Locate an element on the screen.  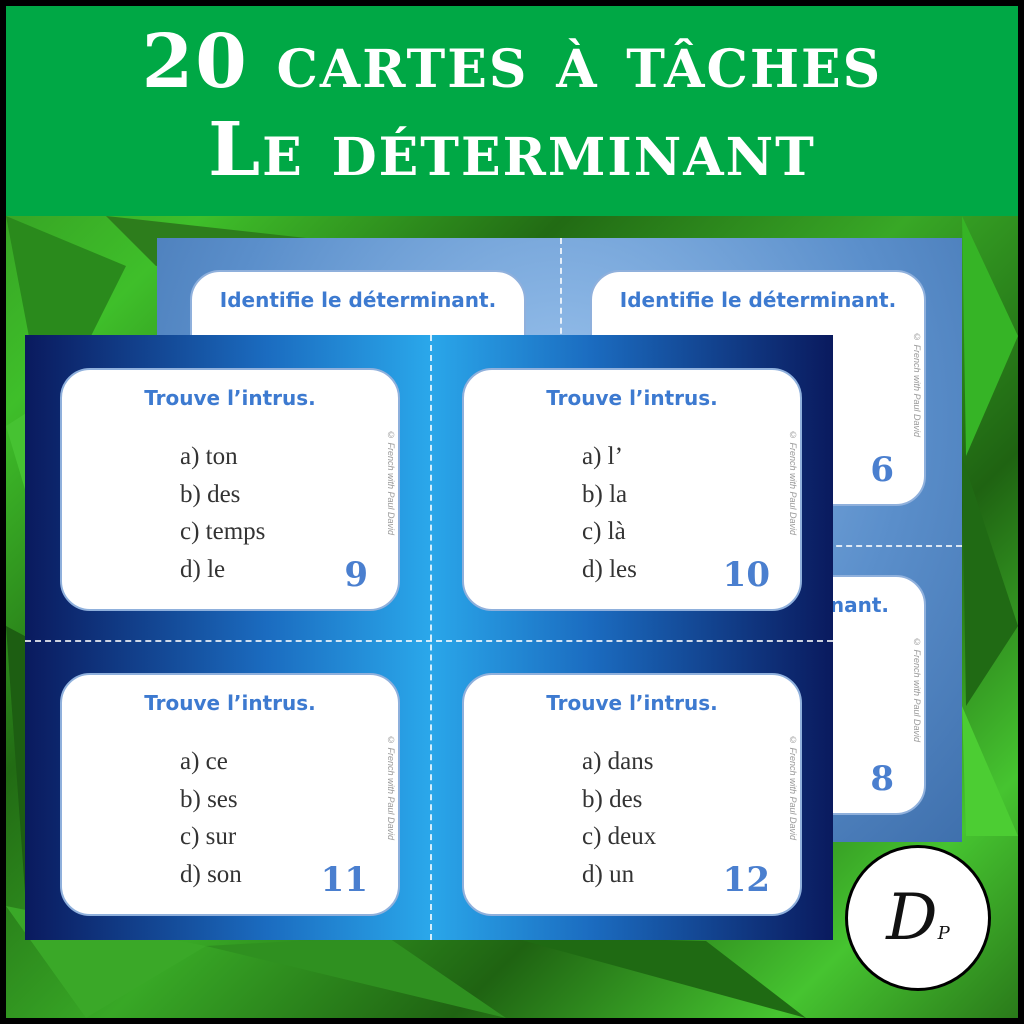
card-options: a) l’ b) la c) là d) les is located at coordinates (609, 513).